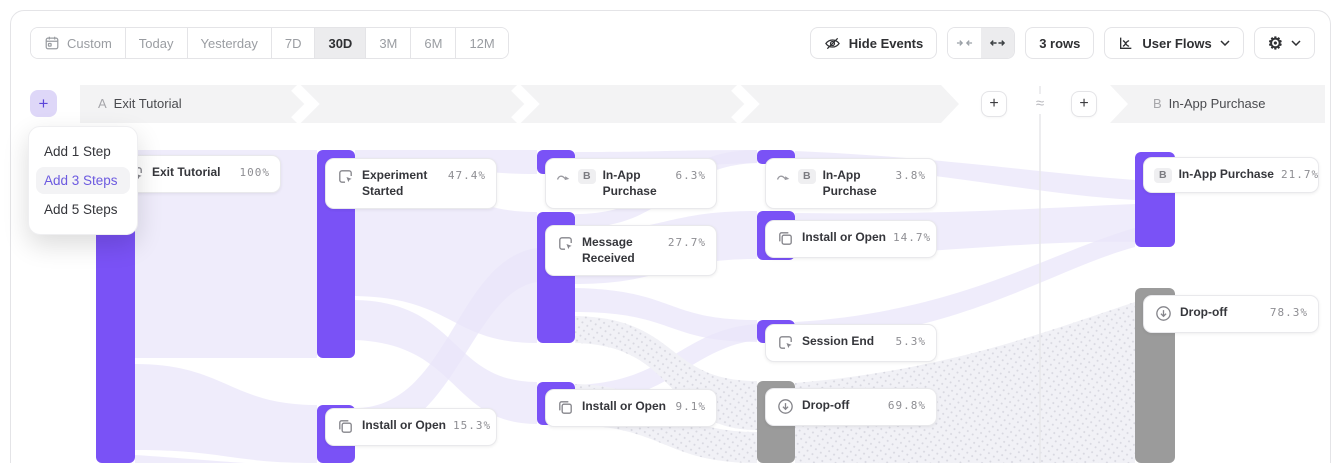 The width and height of the screenshot is (1341, 463). What do you see at coordinates (631, 251) in the screenshot?
I see `node-card-message-received: Message Received 27.7%` at bounding box center [631, 251].